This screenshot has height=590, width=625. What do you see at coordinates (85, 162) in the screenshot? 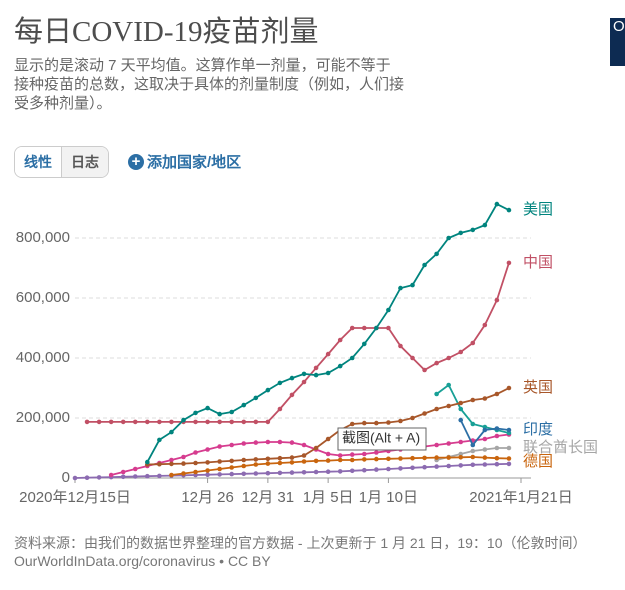
I see `log-button: 日志` at bounding box center [85, 162].